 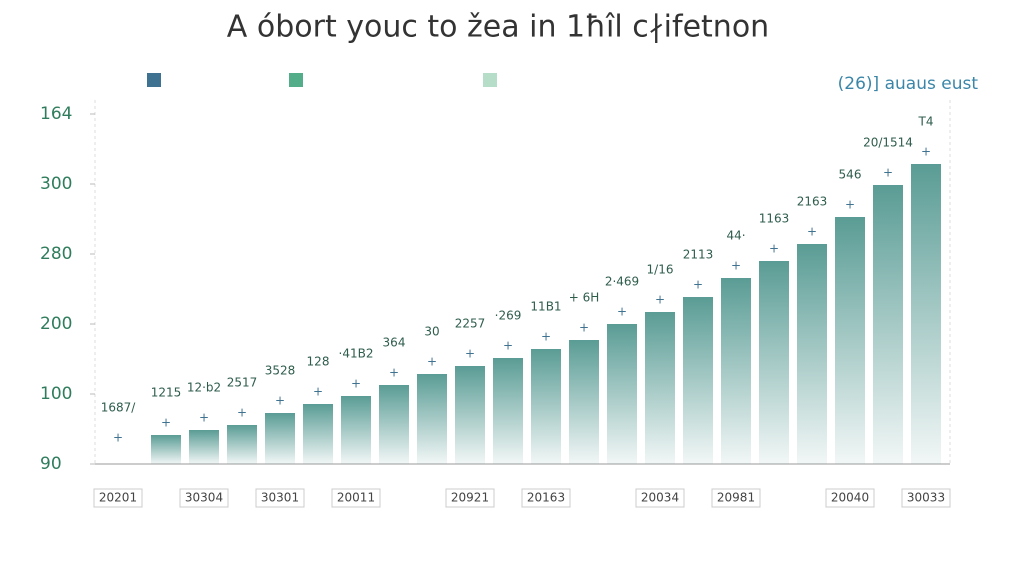 What do you see at coordinates (735, 236) in the screenshot?
I see `bar-note: 44·` at bounding box center [735, 236].